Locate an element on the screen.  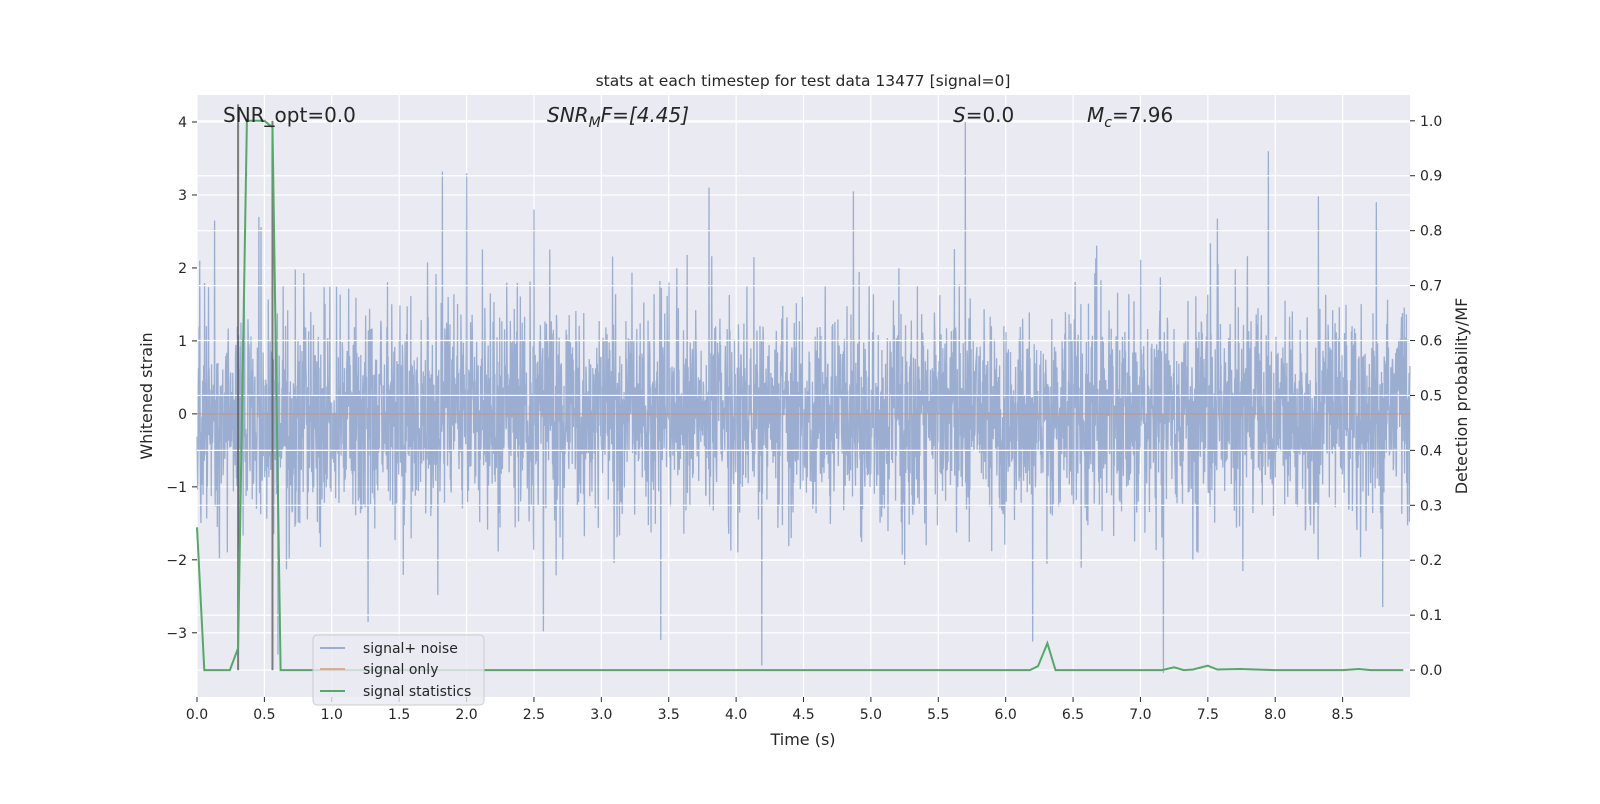
annotation-mc-main: M is located at coordinates (1095, 115).